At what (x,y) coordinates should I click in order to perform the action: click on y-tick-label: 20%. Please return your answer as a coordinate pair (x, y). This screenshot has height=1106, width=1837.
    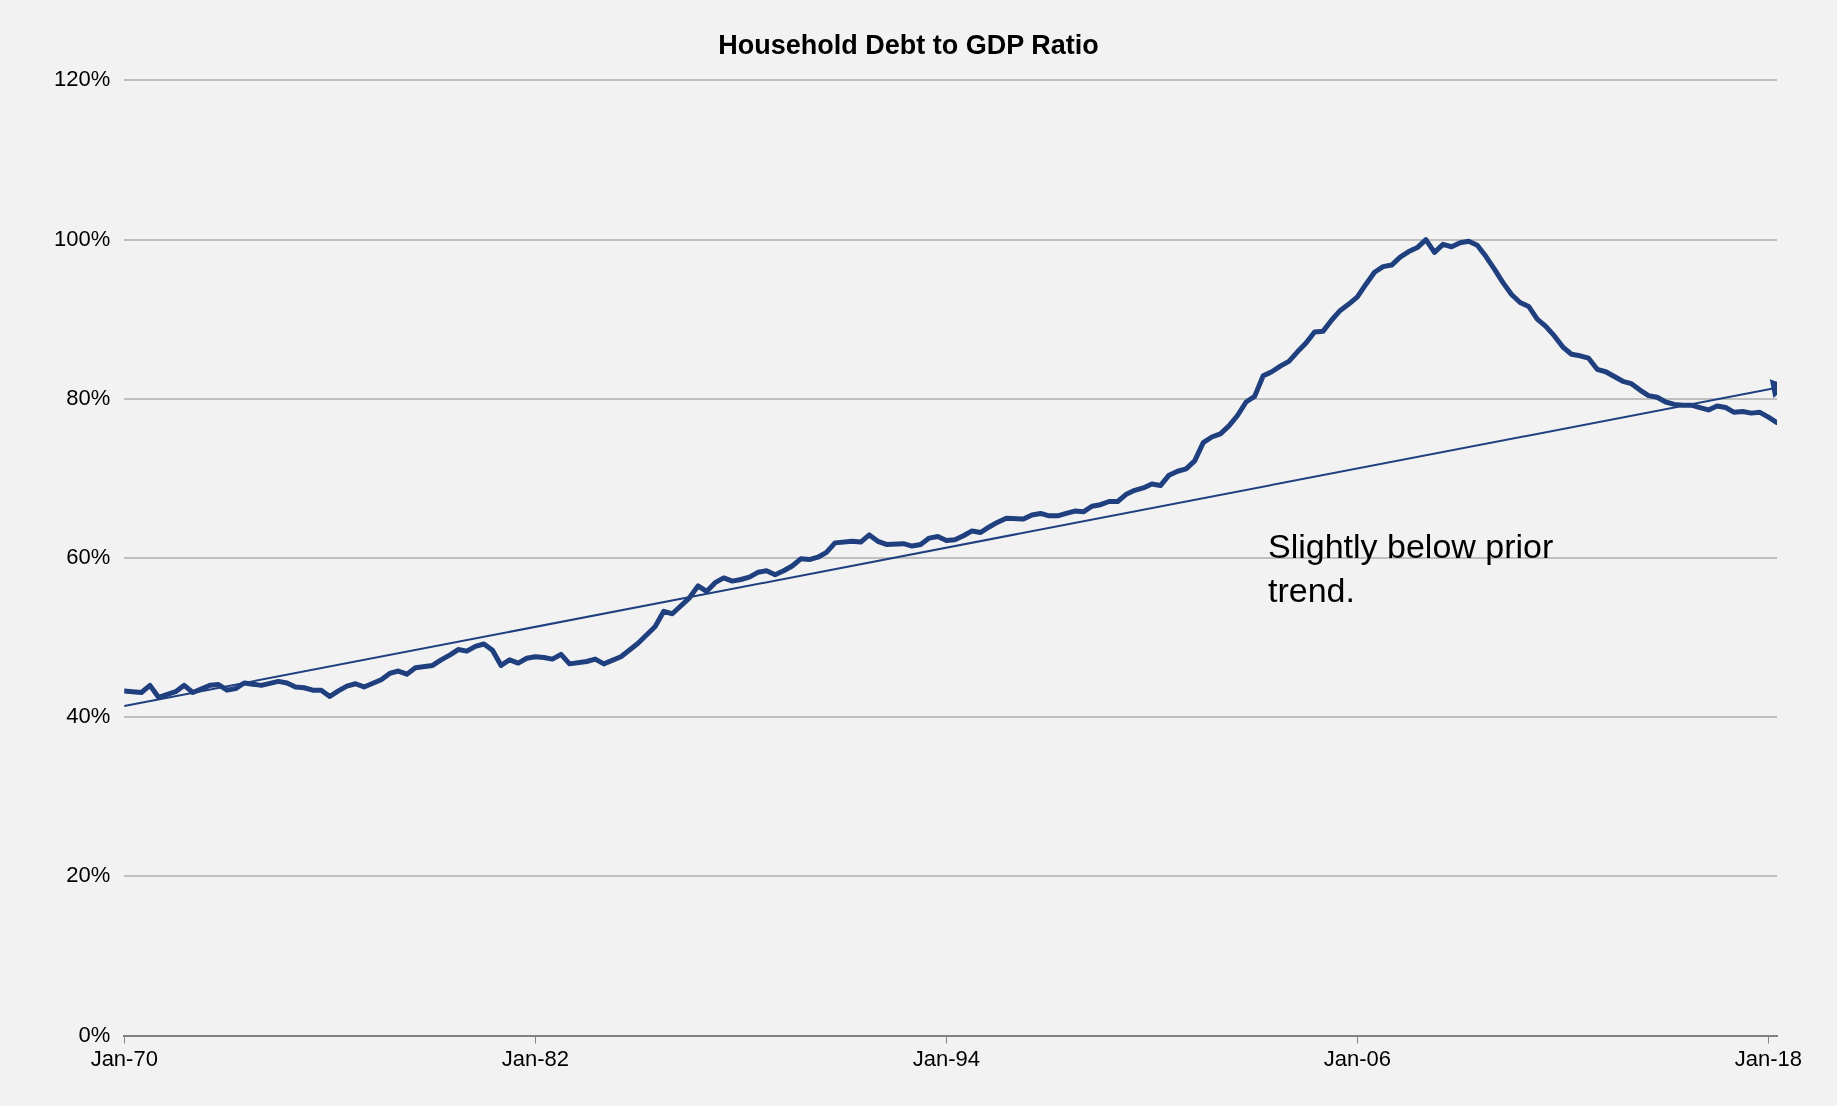
    Looking at the image, I should click on (88, 875).